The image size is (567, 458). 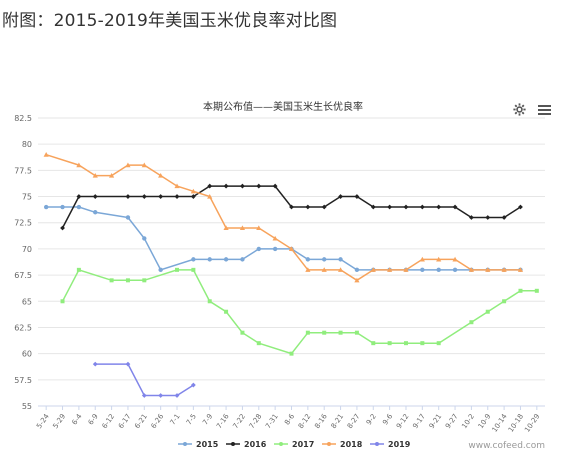 I want to click on legend-item-2016: 2016, so click(x=246, y=444).